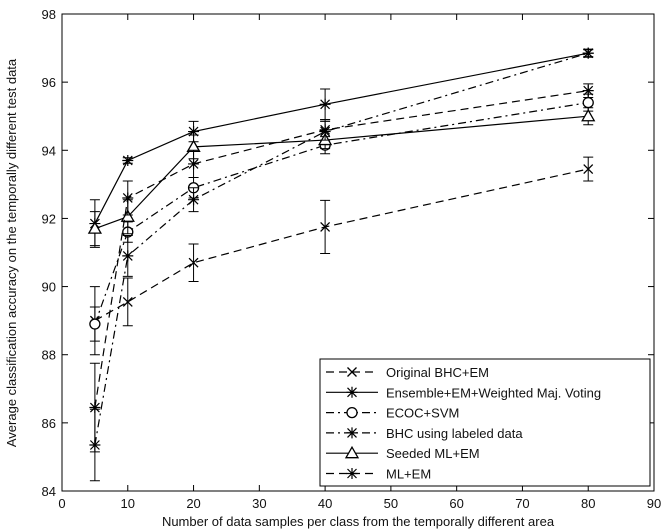 The height and width of the screenshot is (532, 663). I want to click on legend-label: ECOC+SVM, so click(422, 413).